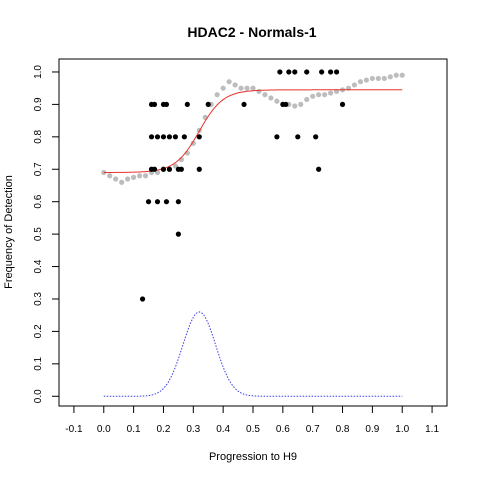 The image size is (480, 480). What do you see at coordinates (38, 266) in the screenshot?
I see `y-tick-label: 0.4` at bounding box center [38, 266].